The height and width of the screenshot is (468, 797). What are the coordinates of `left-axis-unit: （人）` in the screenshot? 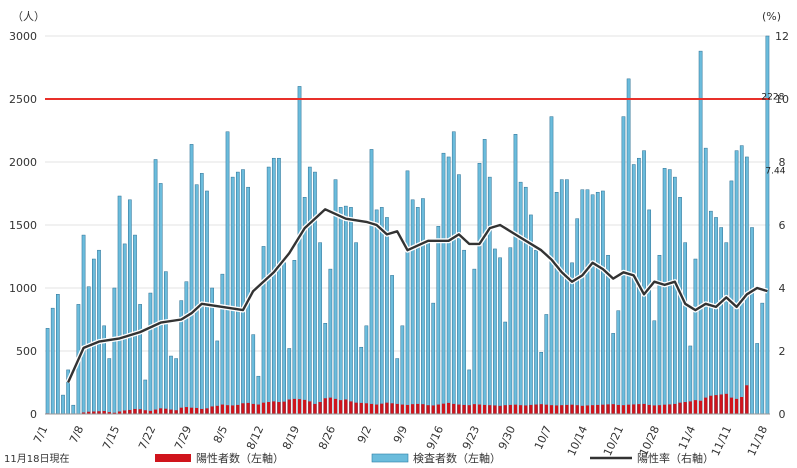 It's located at (28, 16).